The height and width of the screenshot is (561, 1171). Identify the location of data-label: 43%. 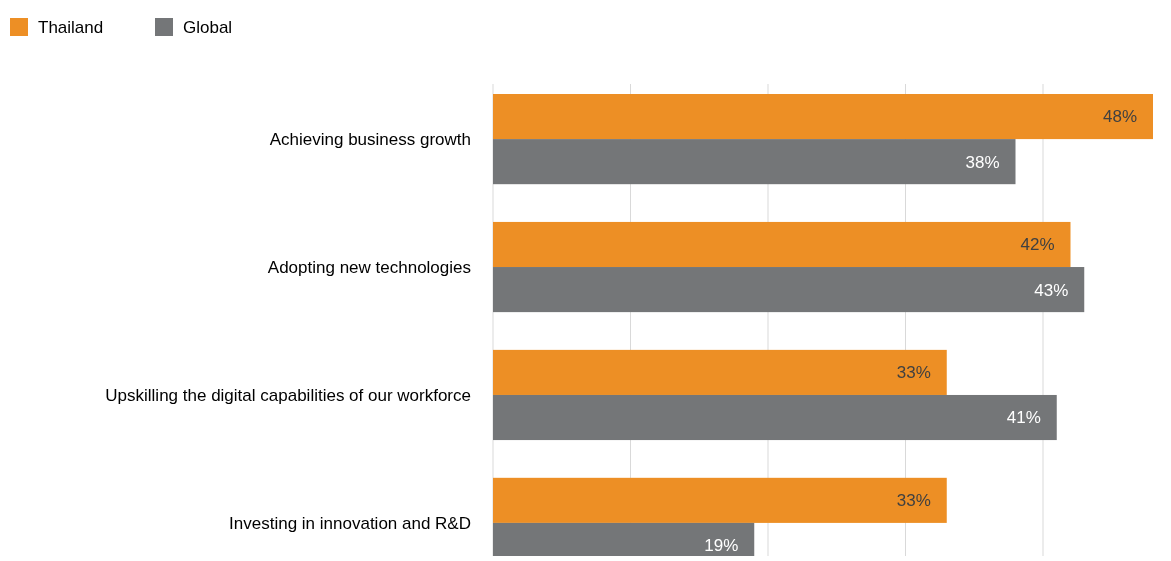
(1051, 290).